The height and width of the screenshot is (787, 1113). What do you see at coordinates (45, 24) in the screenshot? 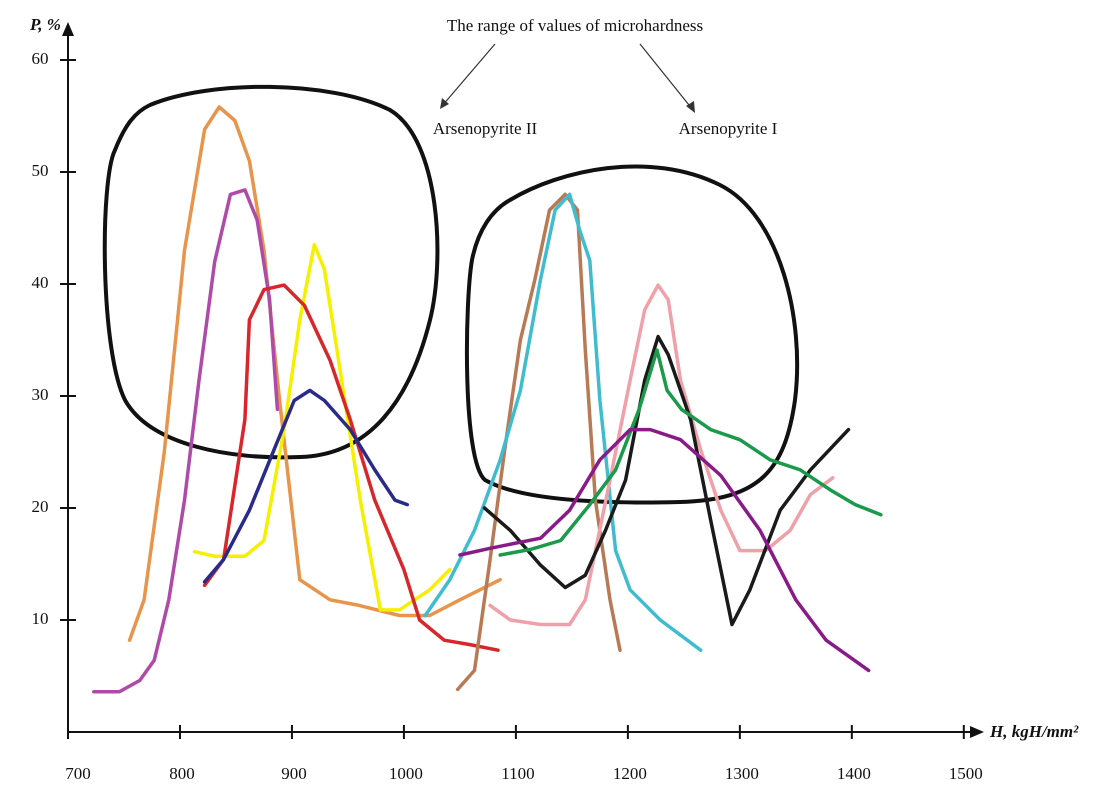
I see `y-axis-label: P, %` at bounding box center [45, 24].